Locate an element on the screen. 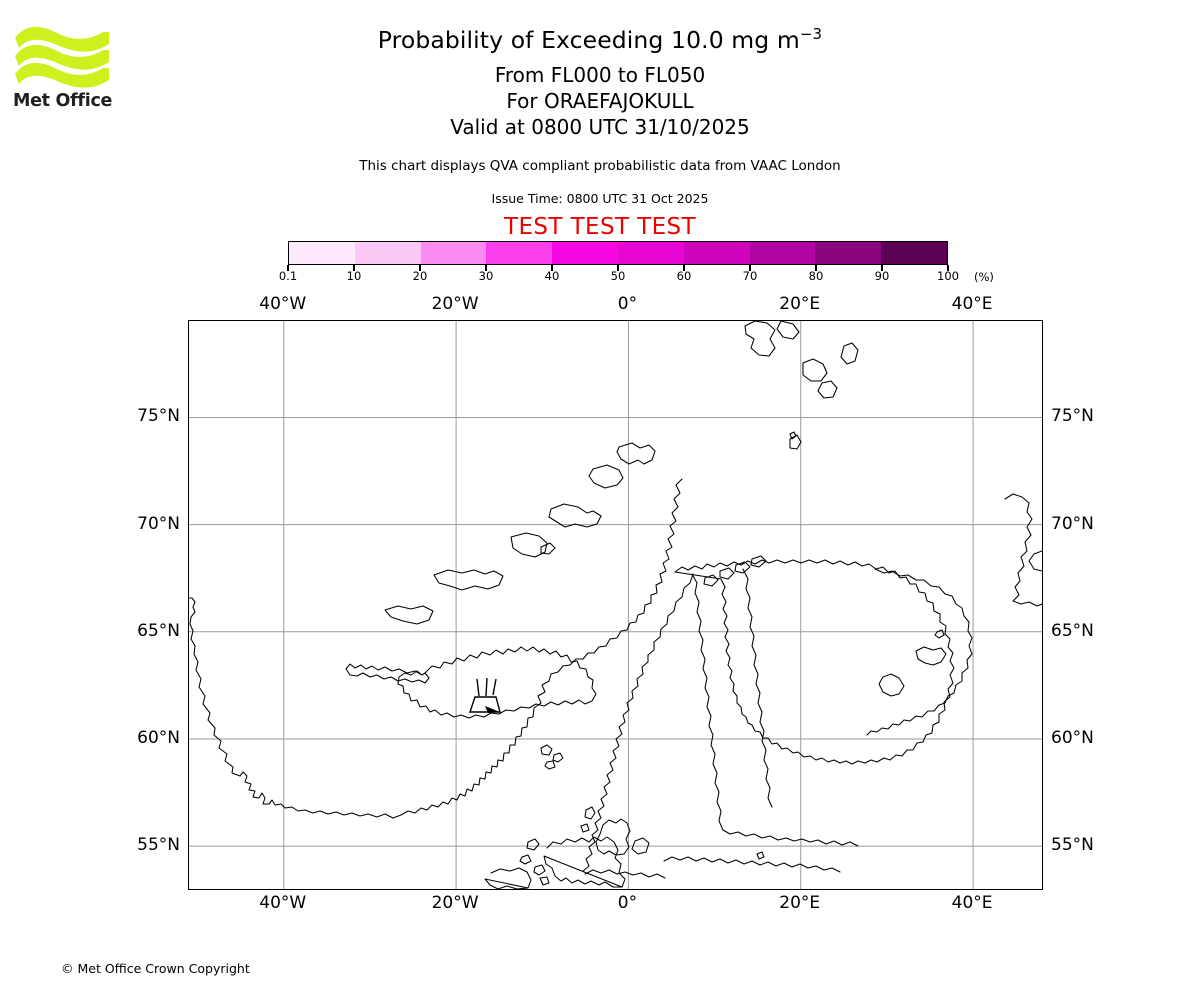  lon-label-top-0°: 0° is located at coordinates (627, 304).